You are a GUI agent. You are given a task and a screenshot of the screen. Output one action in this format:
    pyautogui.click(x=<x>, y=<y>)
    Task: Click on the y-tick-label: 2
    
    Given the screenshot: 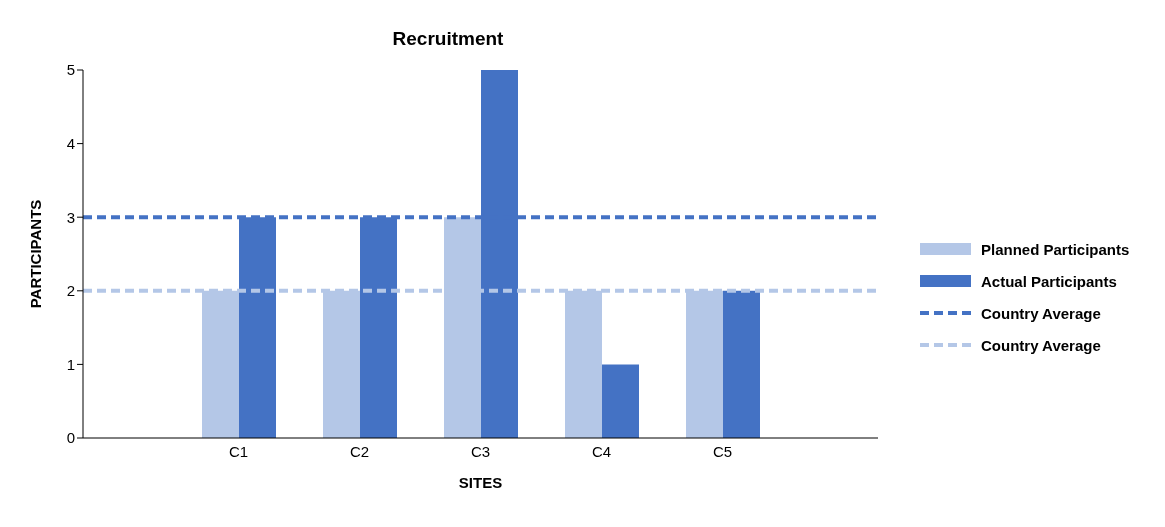 What is the action you would take?
    pyautogui.click(x=70, y=291)
    